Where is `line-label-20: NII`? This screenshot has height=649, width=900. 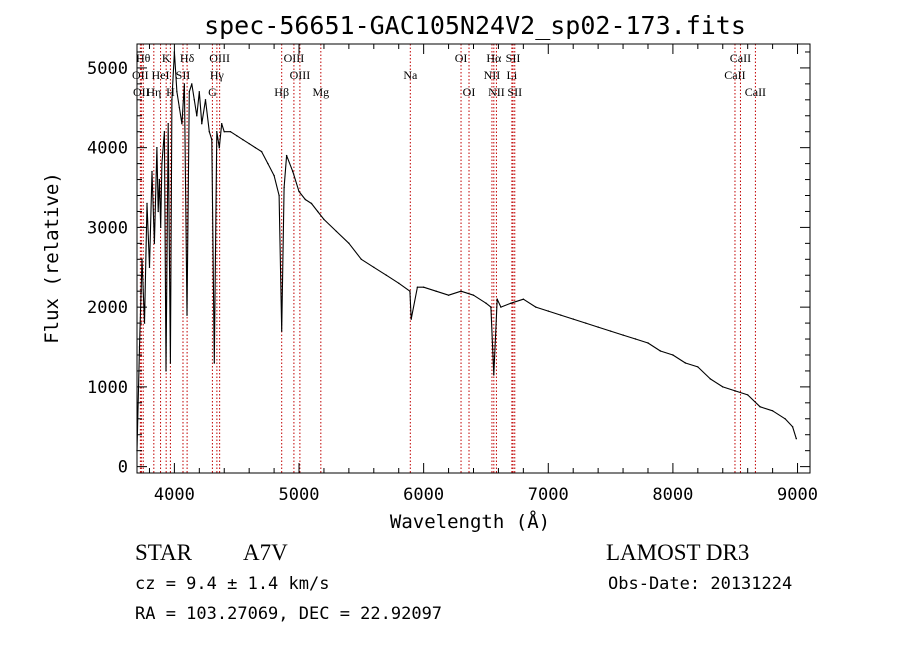 line-label-20: NII is located at coordinates (492, 75).